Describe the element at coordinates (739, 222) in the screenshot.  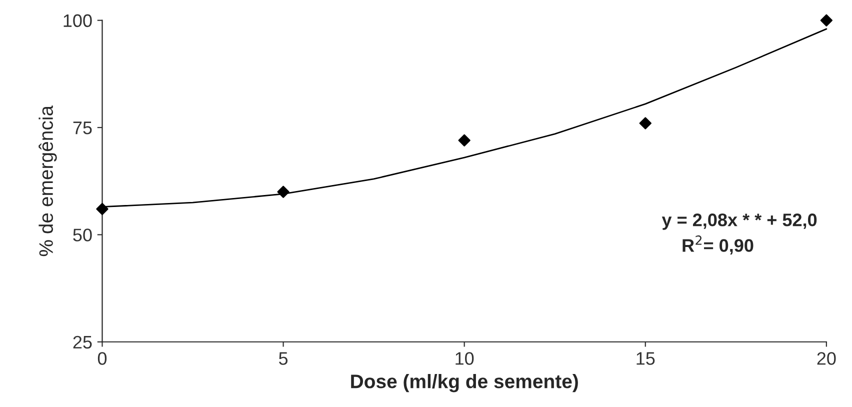
I see `annotation: y = 2,08x * * + 52,0` at that location.